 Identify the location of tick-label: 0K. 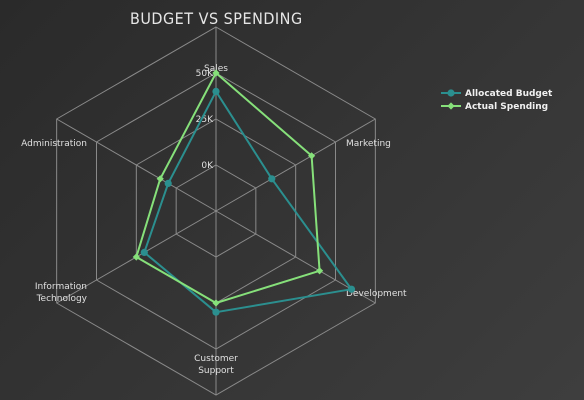
(207, 166).